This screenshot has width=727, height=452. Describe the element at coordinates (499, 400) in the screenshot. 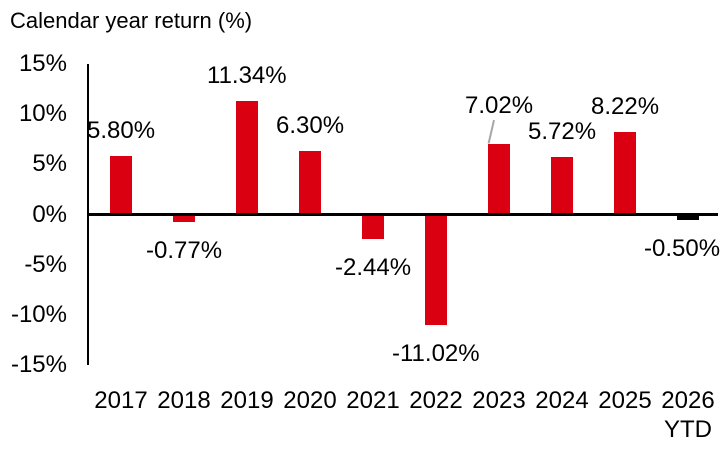

I see `x-axis-label-2023: 2023` at that location.